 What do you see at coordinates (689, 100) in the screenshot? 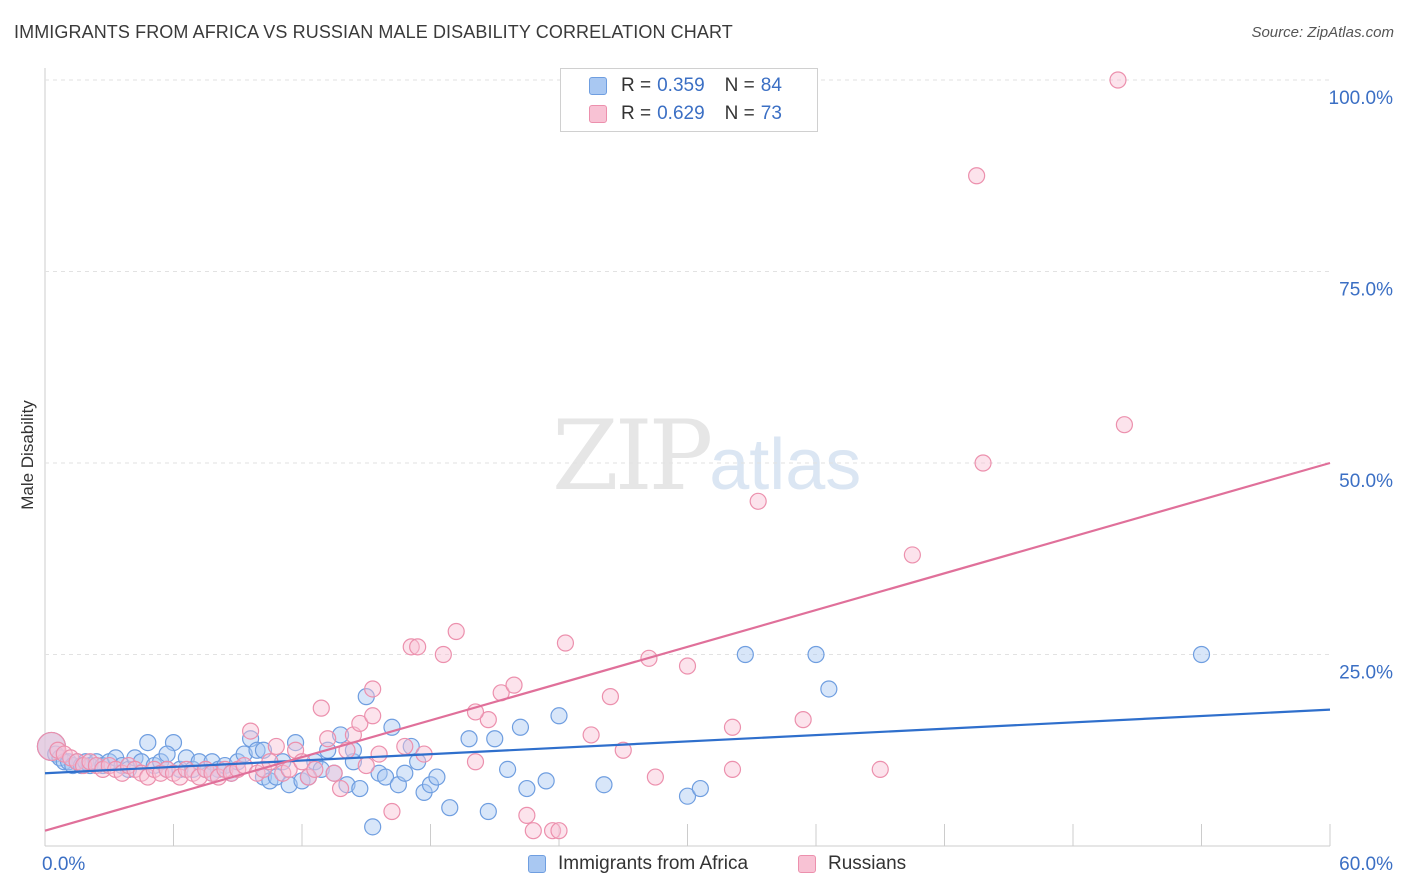
I see `stats-legend: R = 0.359 N = 84 R = 0.629 N = 73` at bounding box center [689, 100].